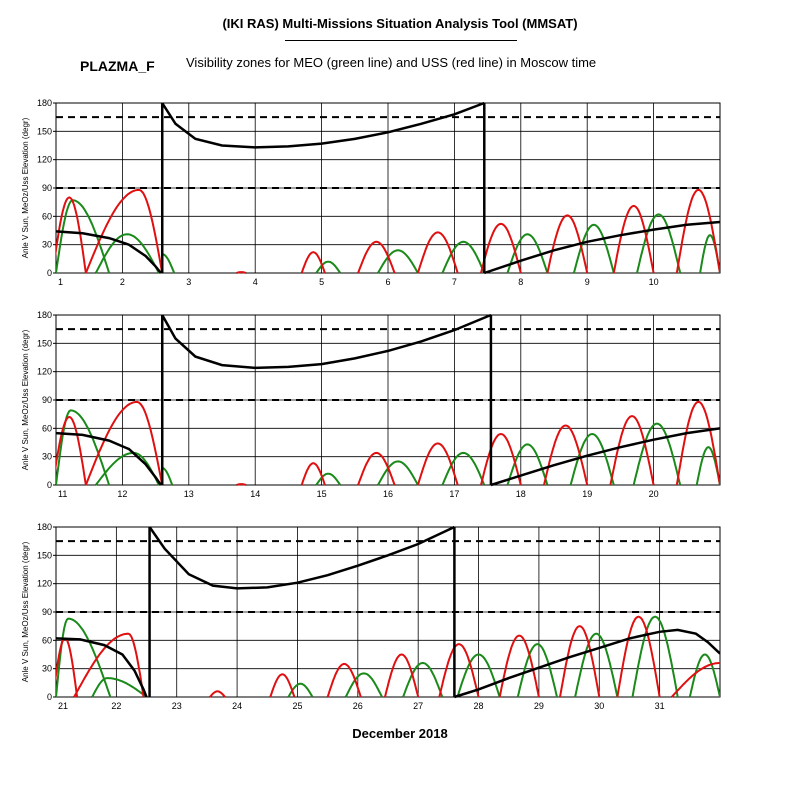 This screenshot has height=800, width=800. What do you see at coordinates (255, 282) in the screenshot?
I see `x-tick-label: 4` at bounding box center [255, 282].